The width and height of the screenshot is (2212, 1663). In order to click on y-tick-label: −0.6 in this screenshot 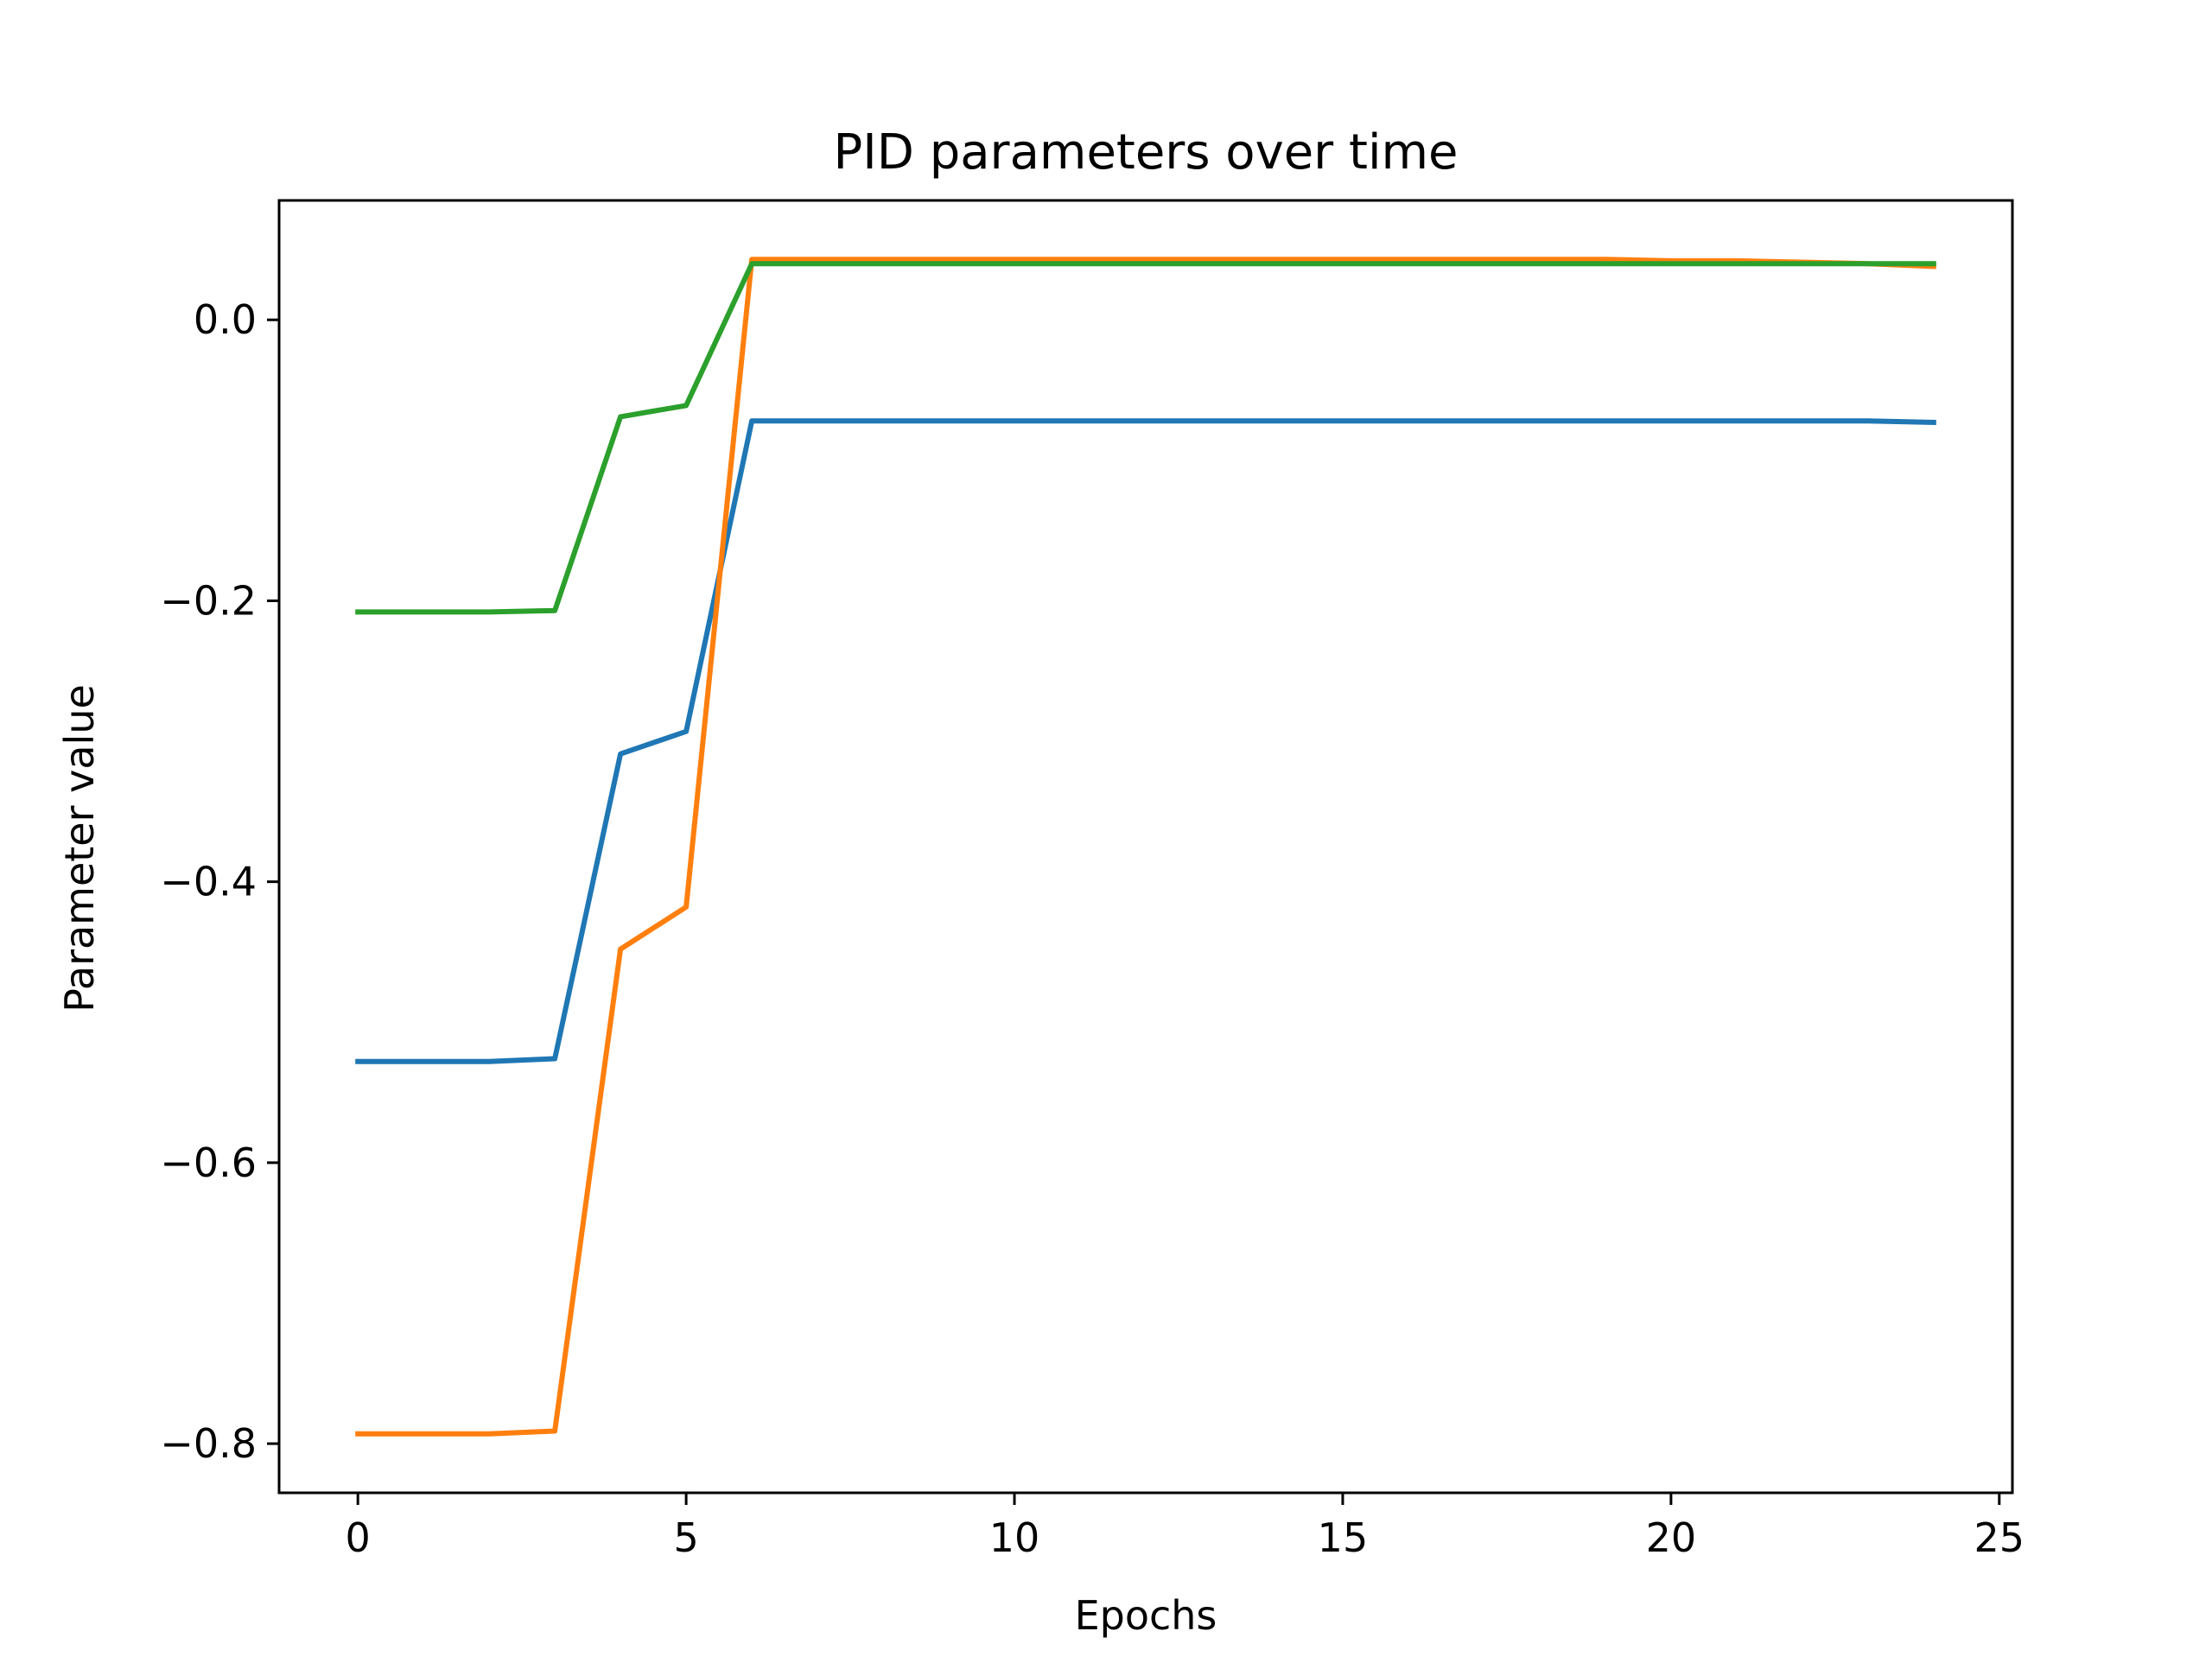, I will do `click(208, 1163)`.